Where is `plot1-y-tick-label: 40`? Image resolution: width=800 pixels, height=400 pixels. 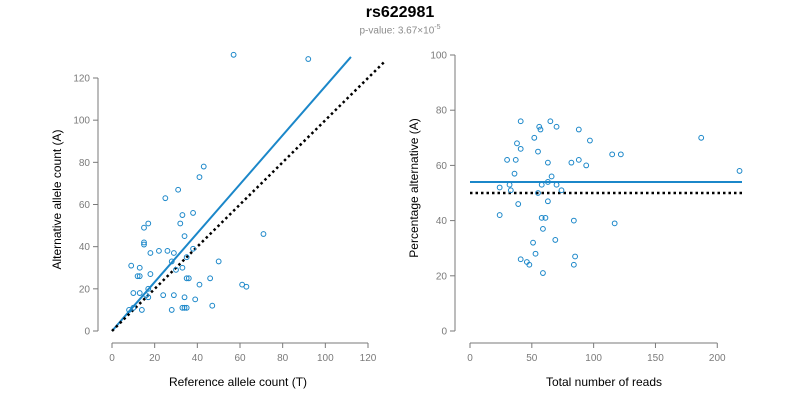 plot1-y-tick-label: 40 is located at coordinates (85, 247).